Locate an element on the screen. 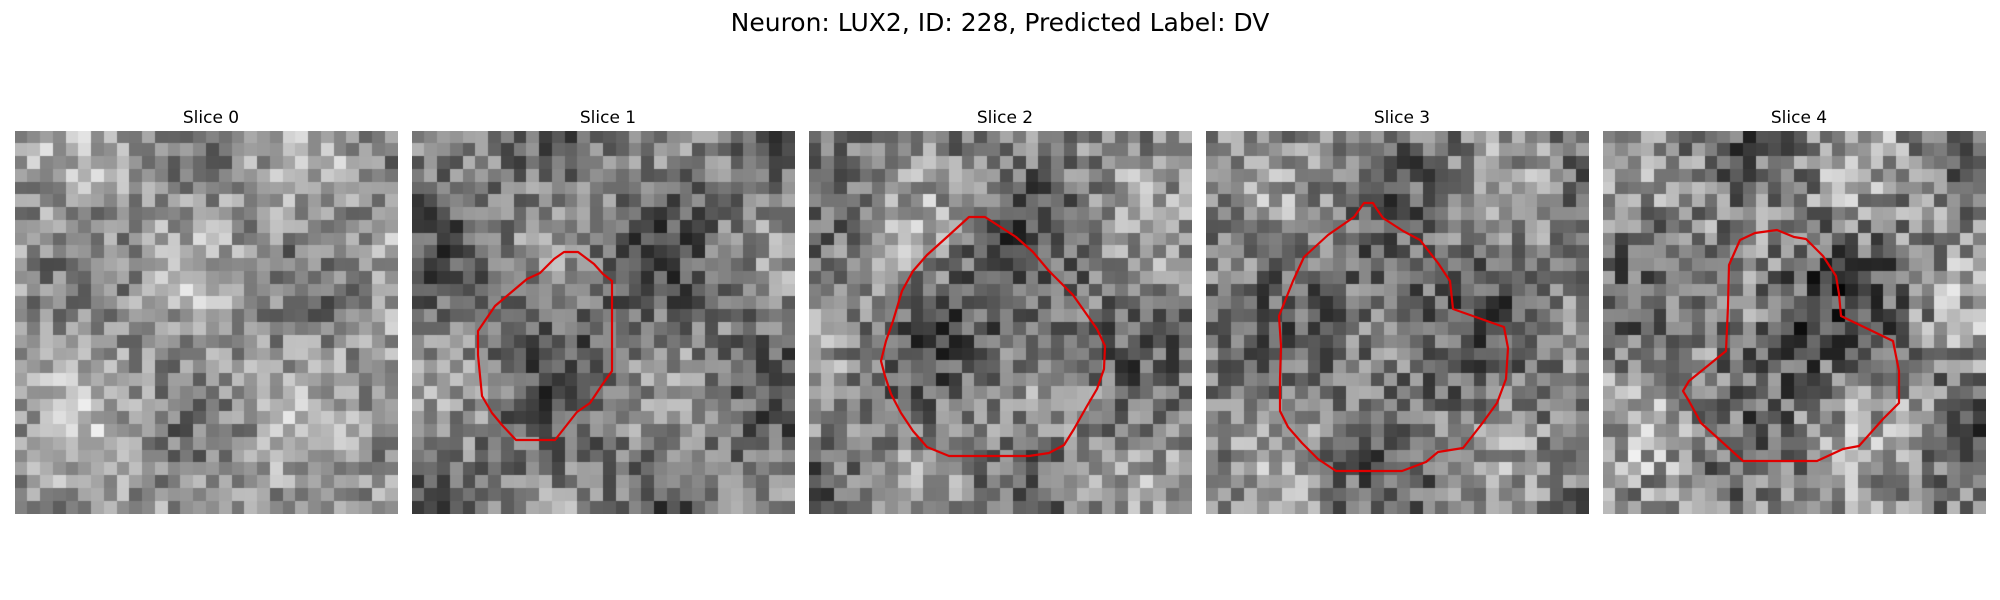  slice-panel-1: Slice 1 is located at coordinates (608, 310).